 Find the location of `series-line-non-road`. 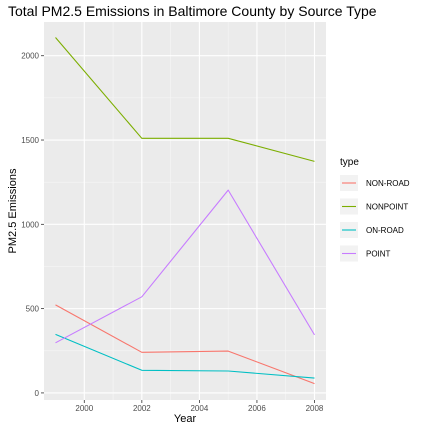

series-line-non-road is located at coordinates (185, 344).